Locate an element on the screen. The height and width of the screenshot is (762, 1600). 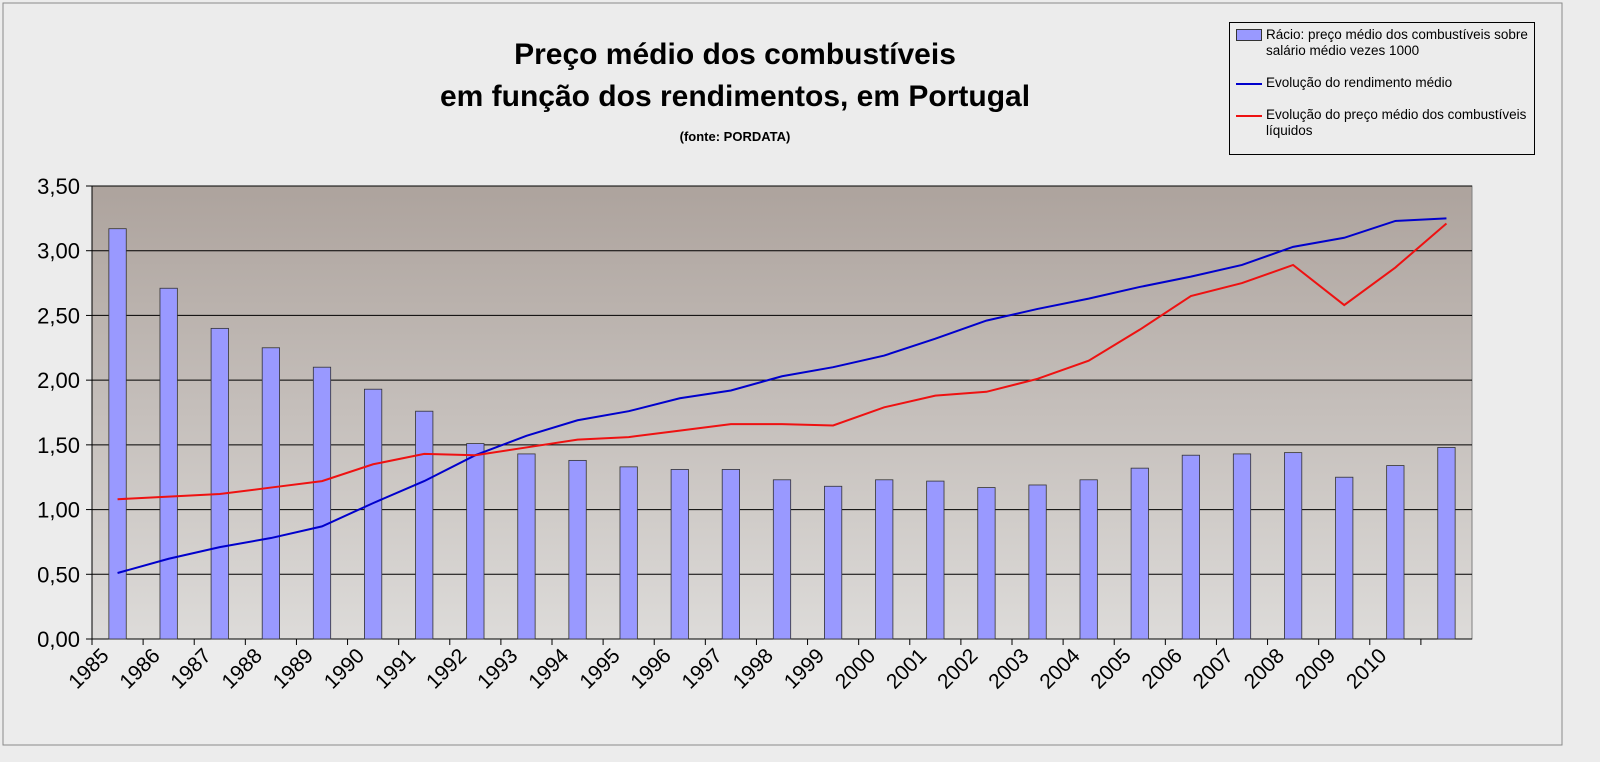
y-tick-label: 3,00 is located at coordinates (58, 251).